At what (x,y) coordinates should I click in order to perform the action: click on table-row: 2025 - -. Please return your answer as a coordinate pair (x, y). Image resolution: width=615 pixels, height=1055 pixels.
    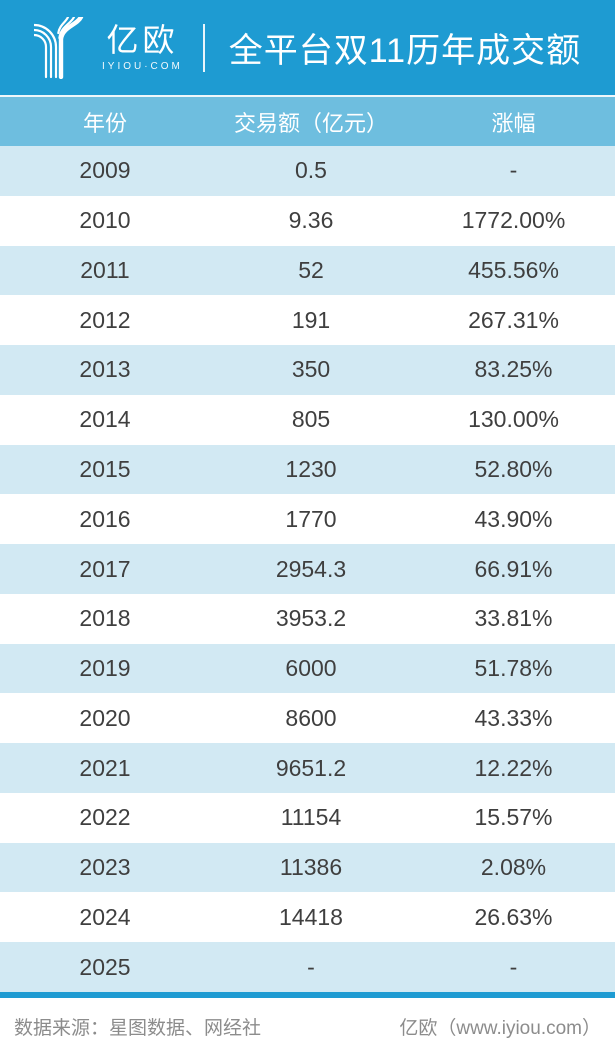
    Looking at the image, I should click on (307, 967).